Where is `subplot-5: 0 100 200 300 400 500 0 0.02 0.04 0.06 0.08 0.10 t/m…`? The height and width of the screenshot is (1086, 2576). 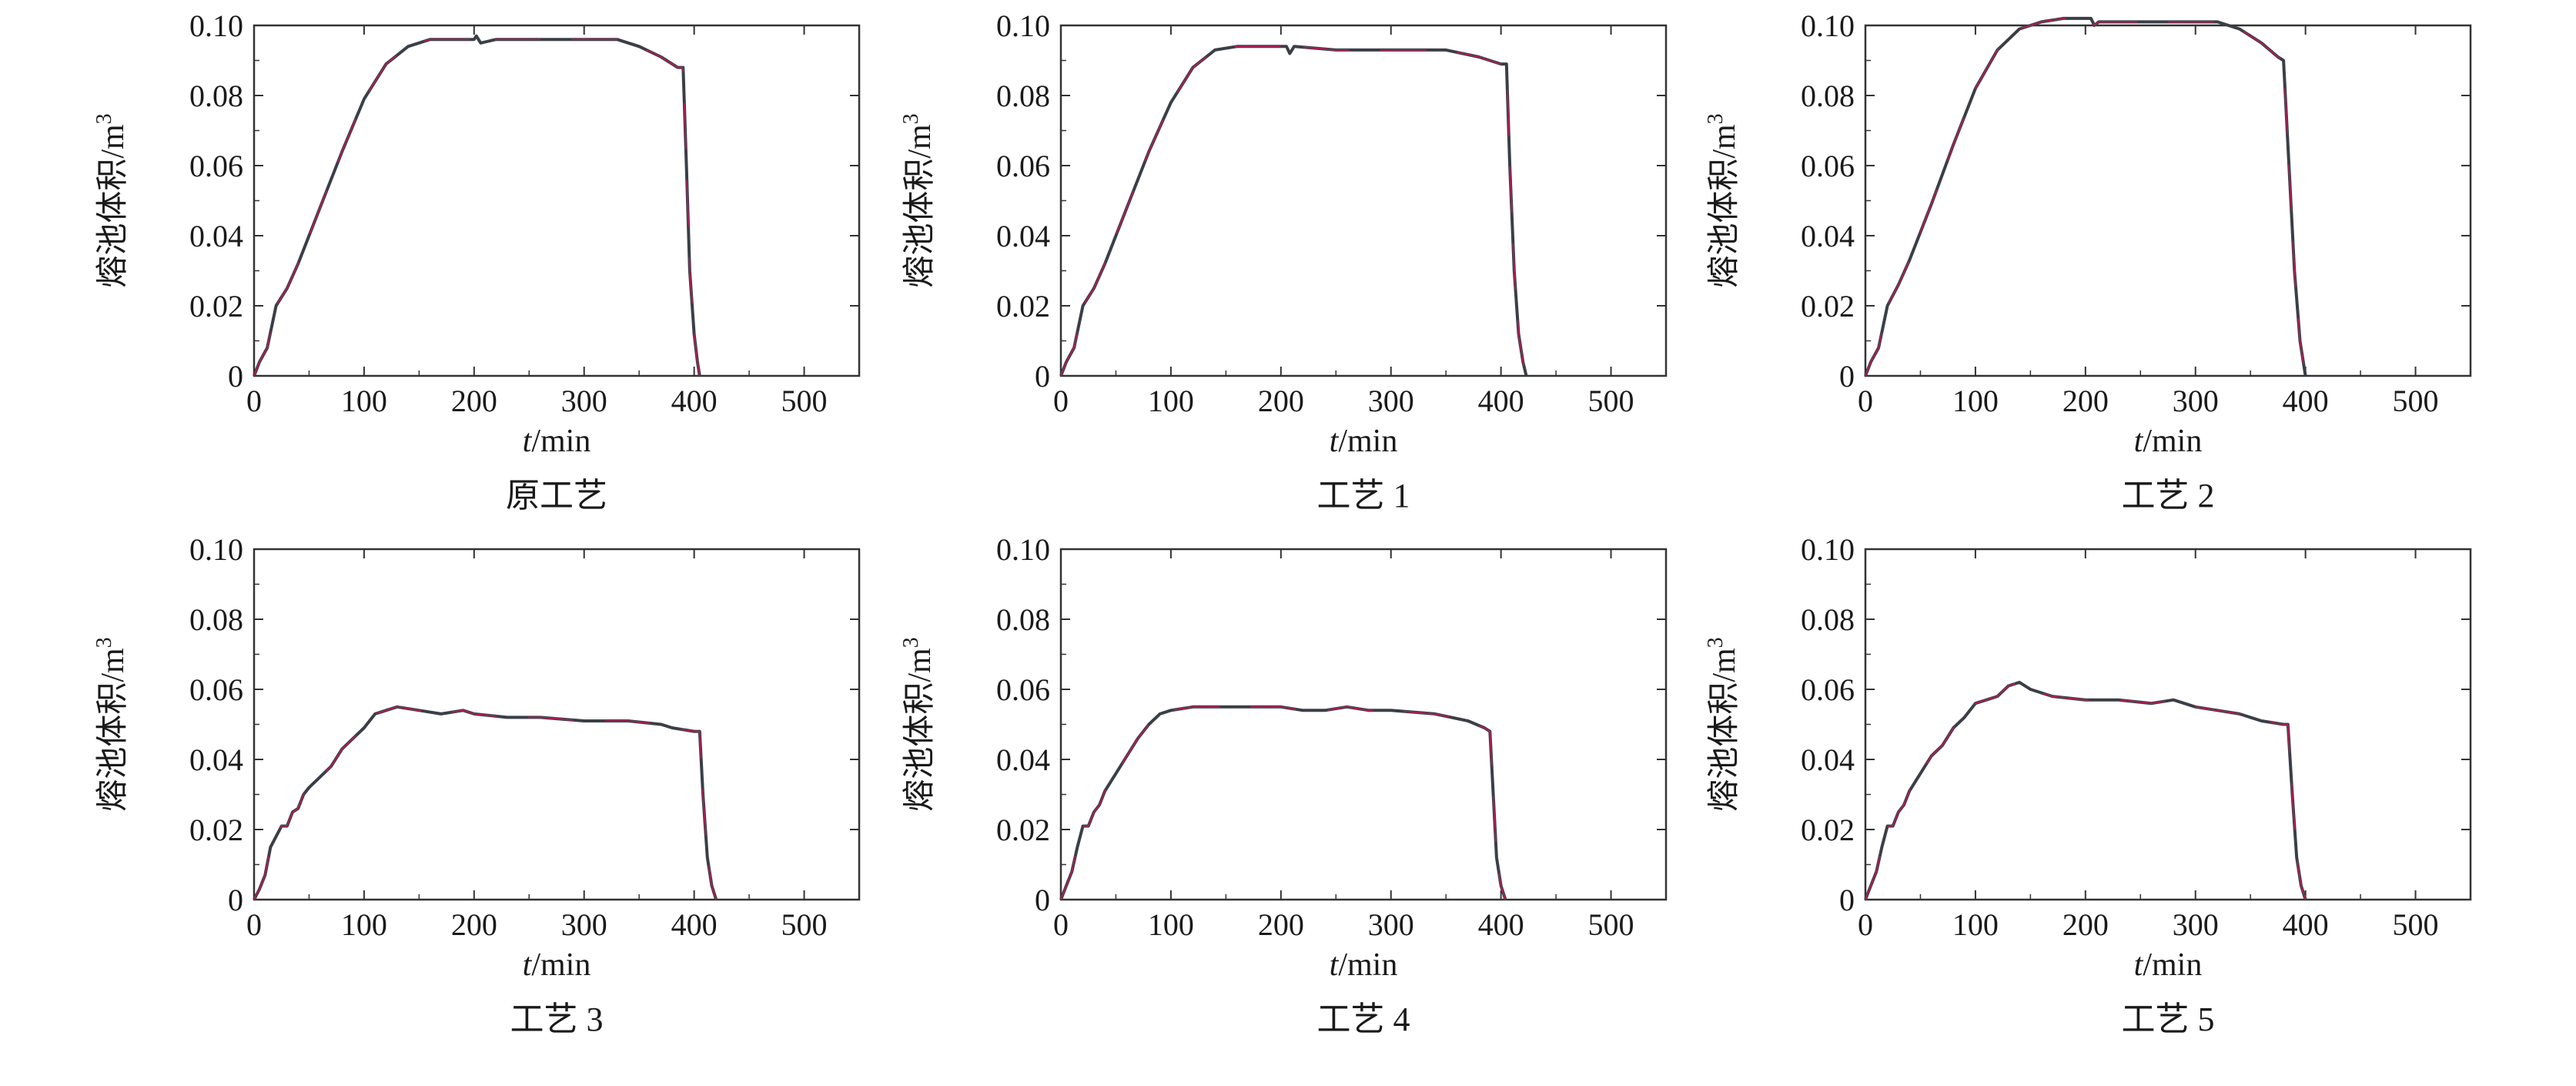 subplot-5: 0 100 200 300 400 500 0 0.02 0.04 0.06 0.08 0.10 t/m… is located at coordinates (2088, 785).